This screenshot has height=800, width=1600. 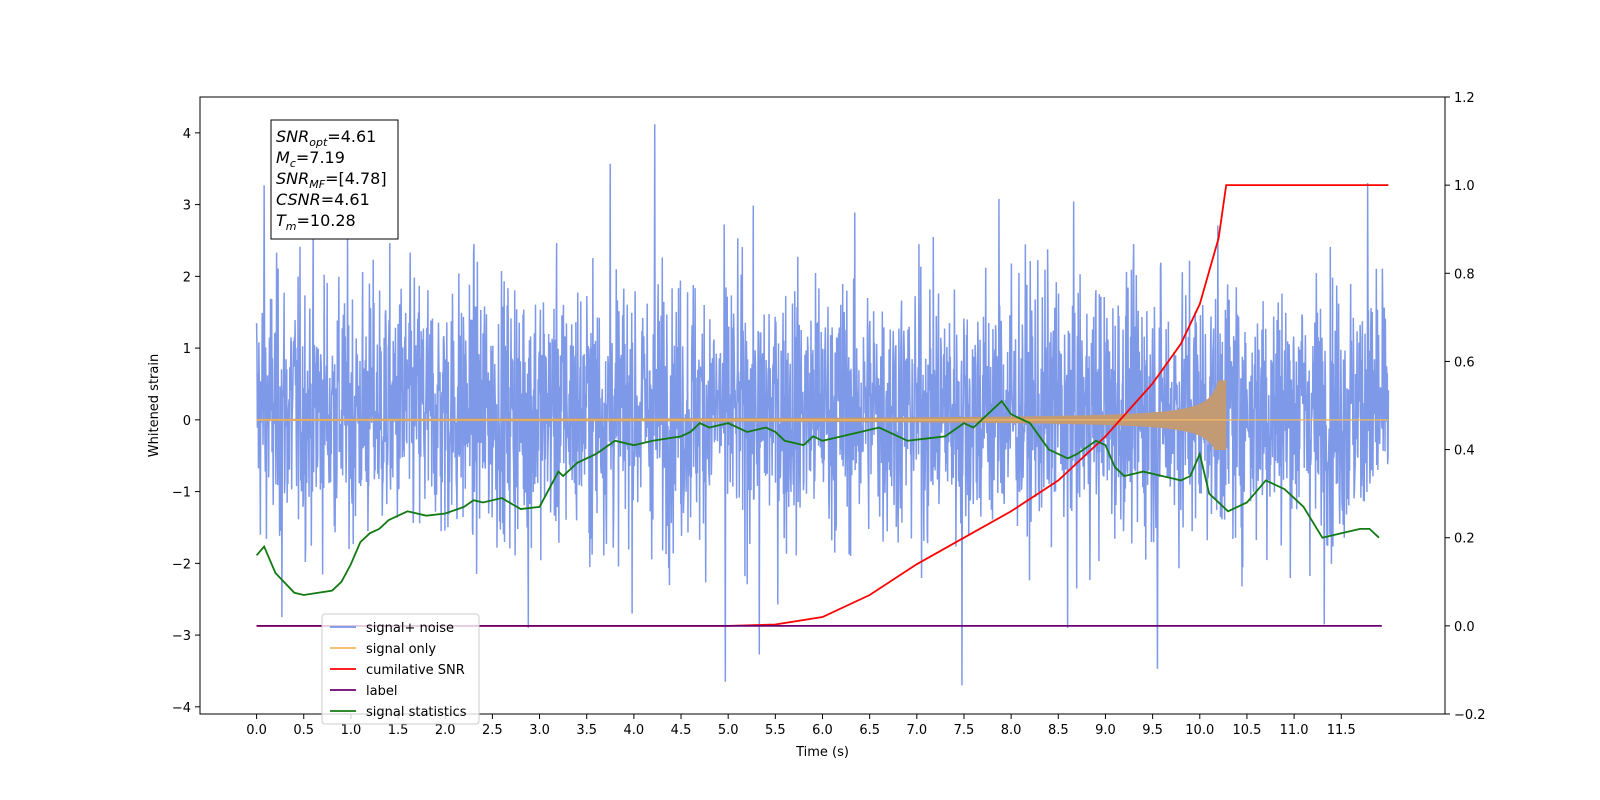 I want to click on x-tick-label: 4.0, so click(x=634, y=730).